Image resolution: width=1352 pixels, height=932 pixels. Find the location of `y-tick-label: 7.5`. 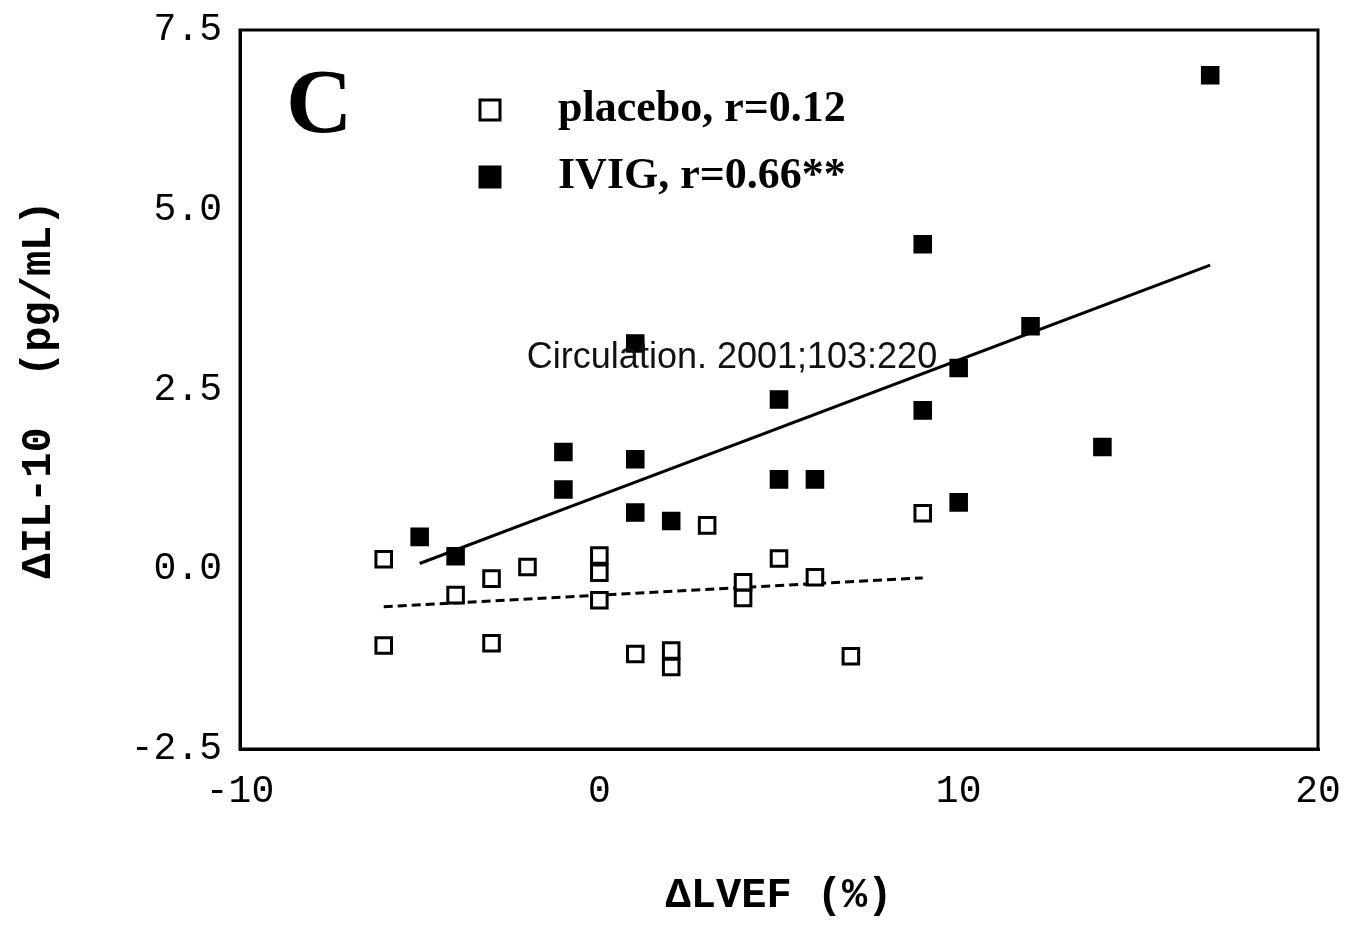

y-tick-label: 7.5 is located at coordinates (187, 30).